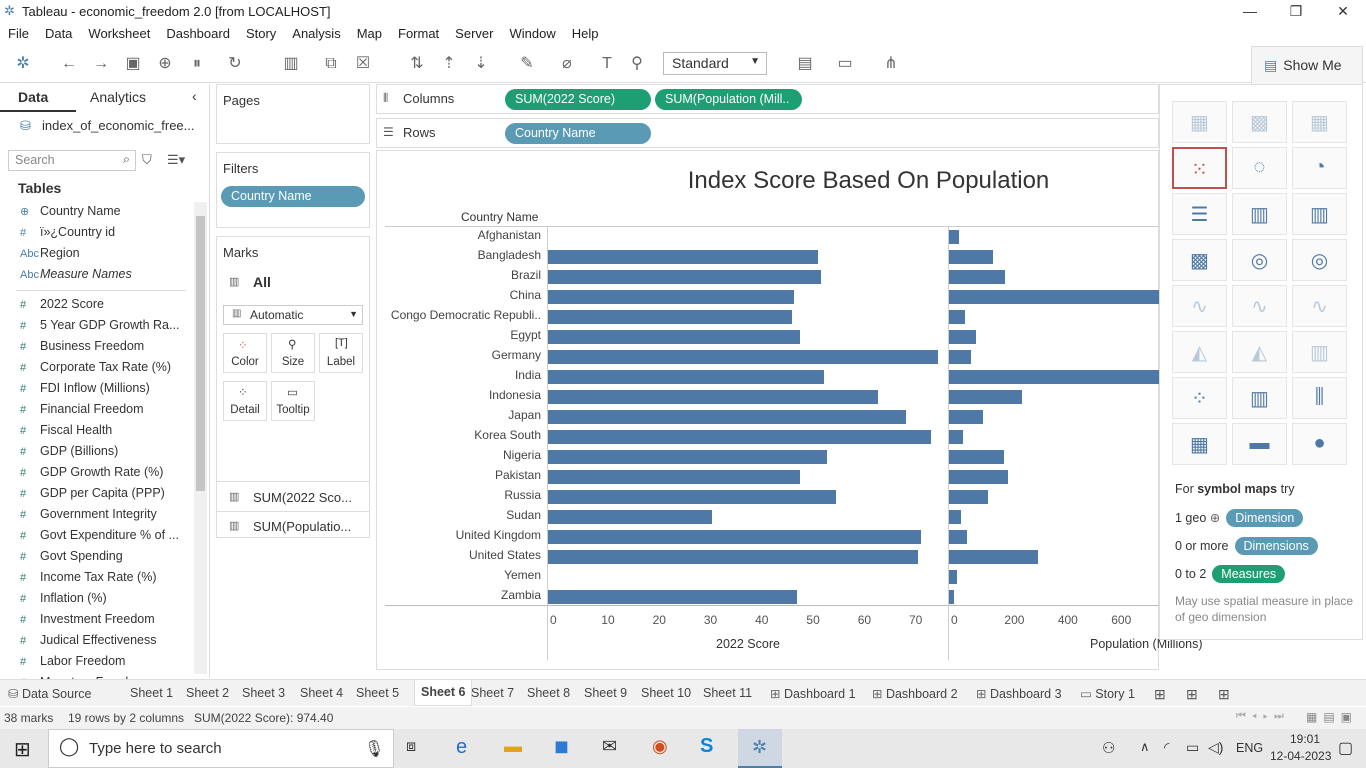 Image resolution: width=1366 pixels, height=768 pixels. What do you see at coordinates (1319, 168) in the screenshot?
I see `chart-type-thumb: ◔` at bounding box center [1319, 168].